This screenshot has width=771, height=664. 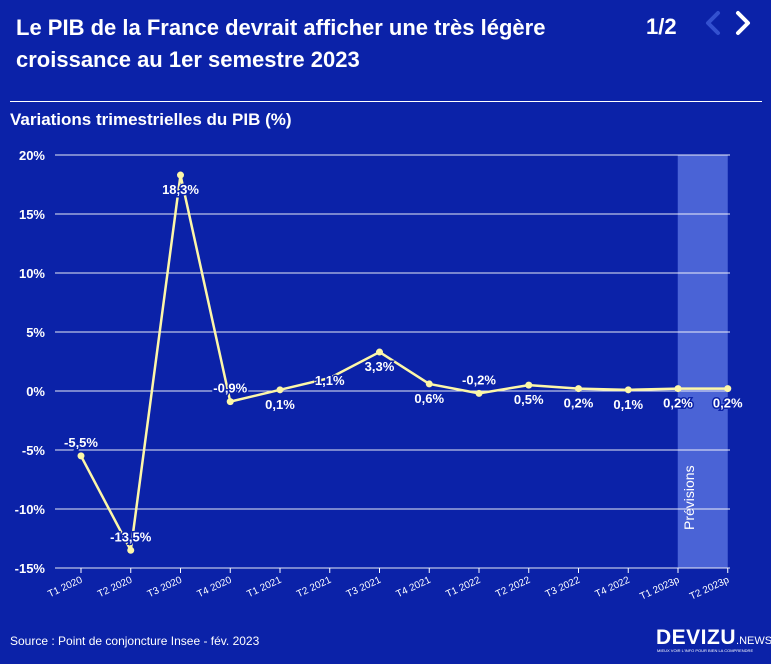 What do you see at coordinates (414, 588) in the screenshot?
I see `x-tick-label: T4 2021` at bounding box center [414, 588].